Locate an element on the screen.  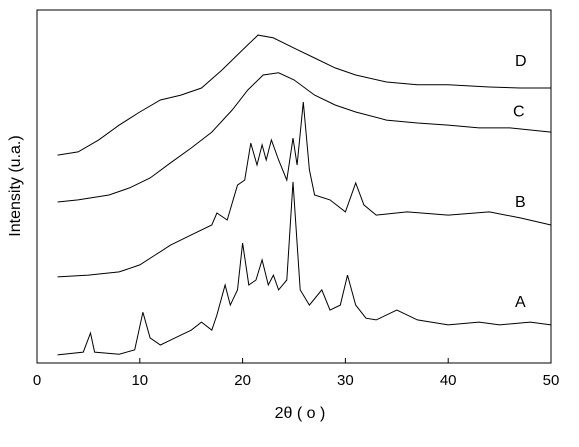
series-label: A is located at coordinates (520, 302).